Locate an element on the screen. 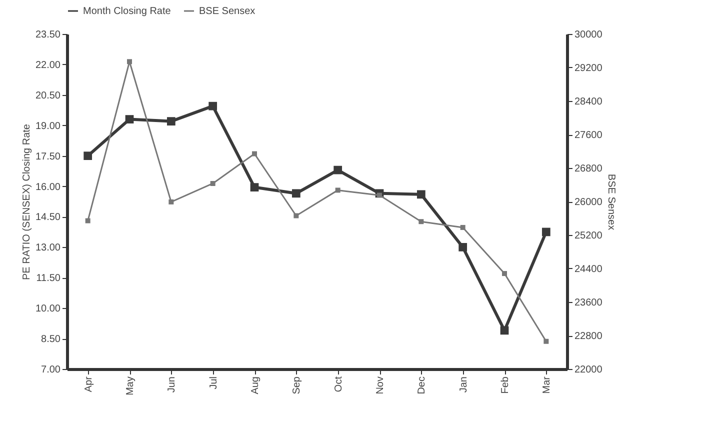 The width and height of the screenshot is (708, 435). x-tick-label: Aug is located at coordinates (255, 385).